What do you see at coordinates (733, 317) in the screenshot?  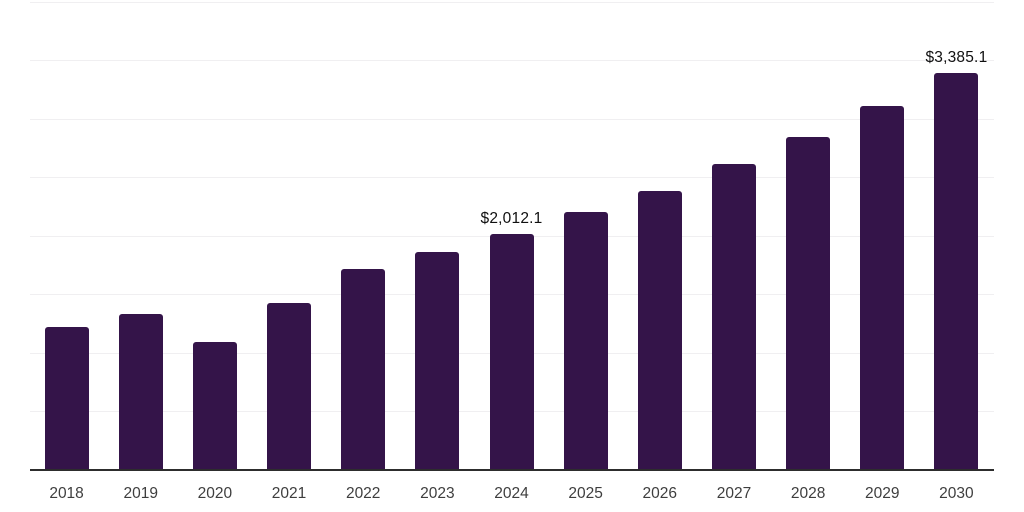 I see `bar-2027` at bounding box center [733, 317].